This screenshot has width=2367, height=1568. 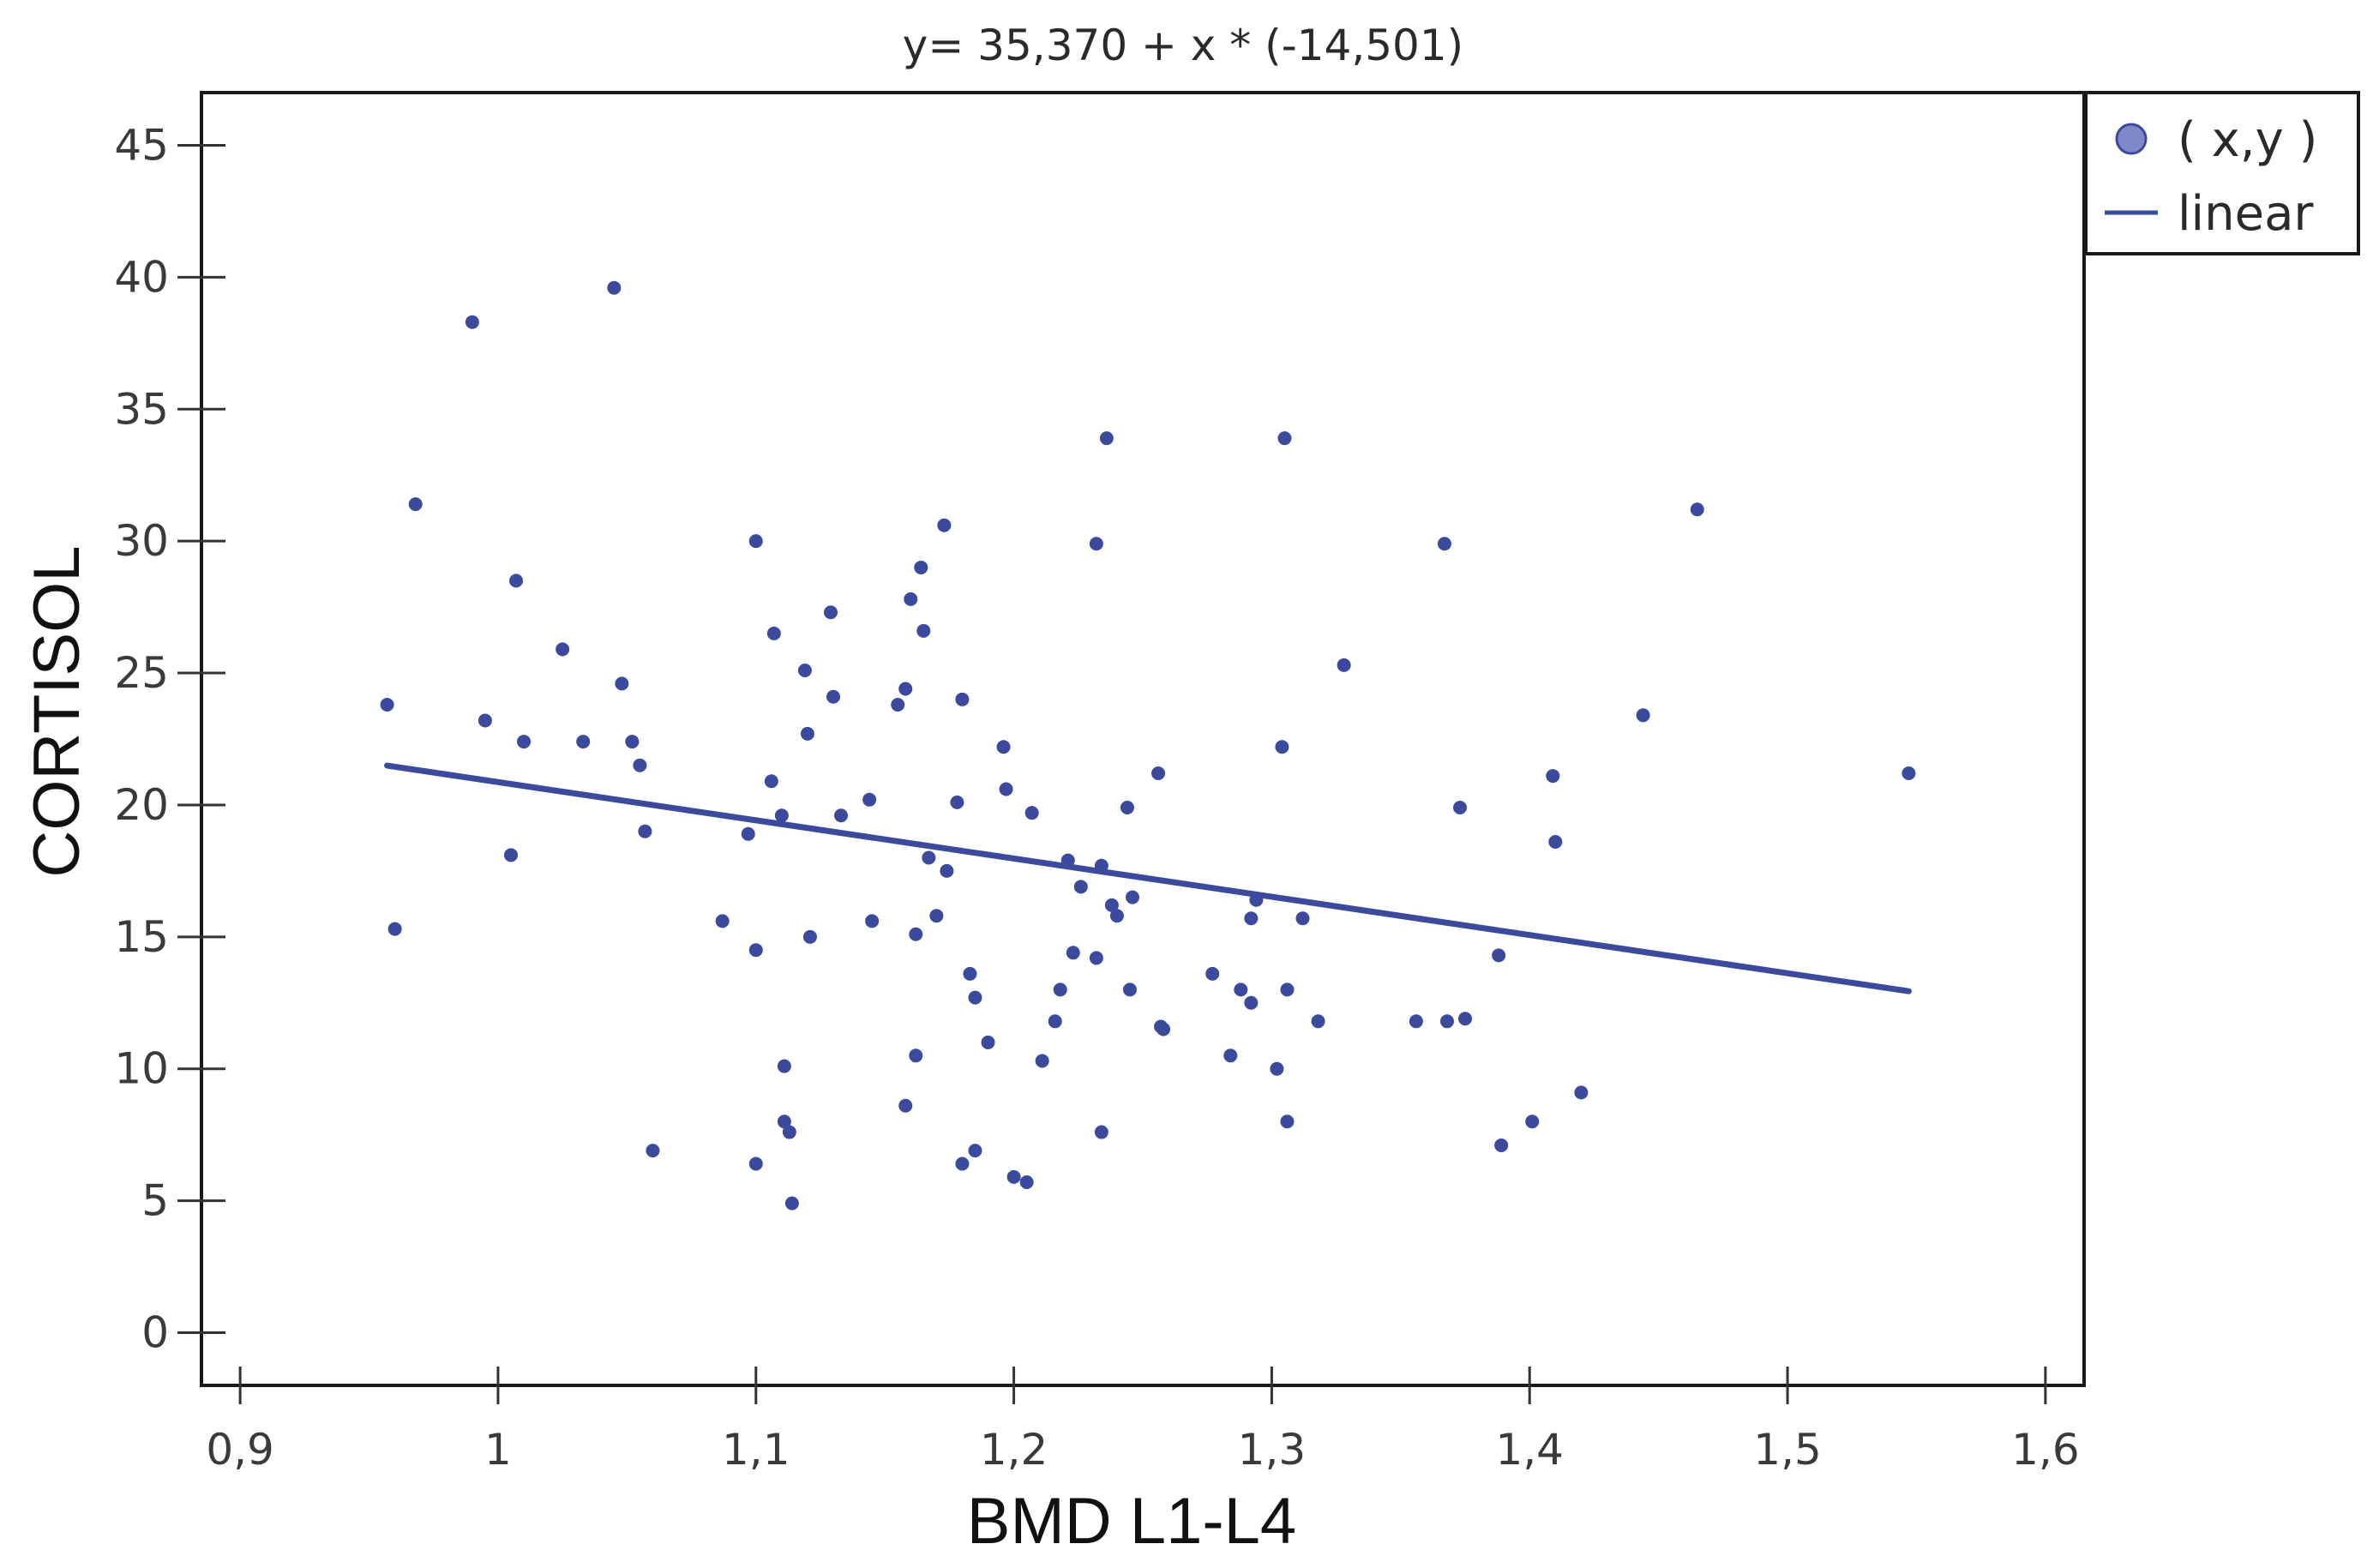 I want to click on y-axis: 0 5 10 15 20 25 30 35 40 45, so click(x=169, y=739).